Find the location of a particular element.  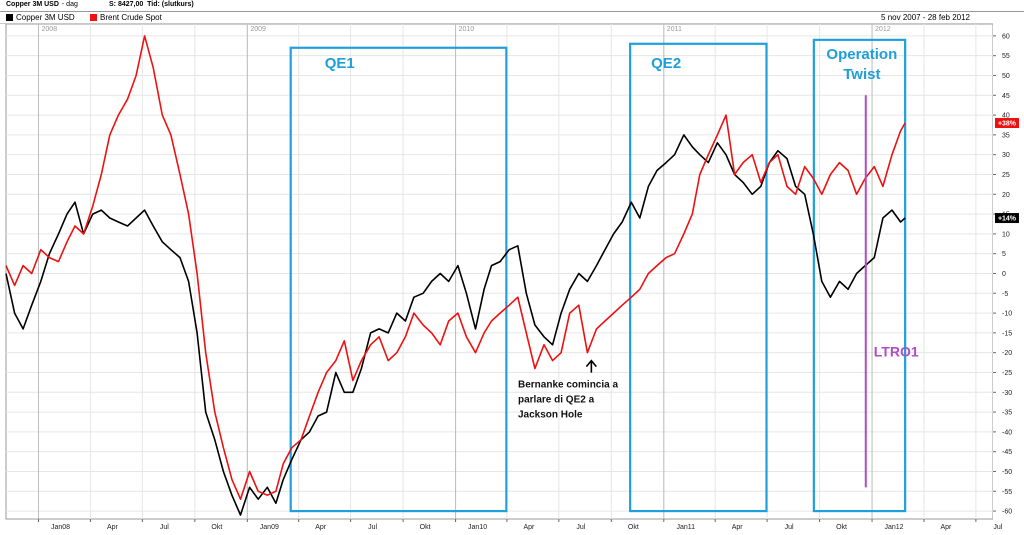

year-label: 2008 is located at coordinates (50, 29).